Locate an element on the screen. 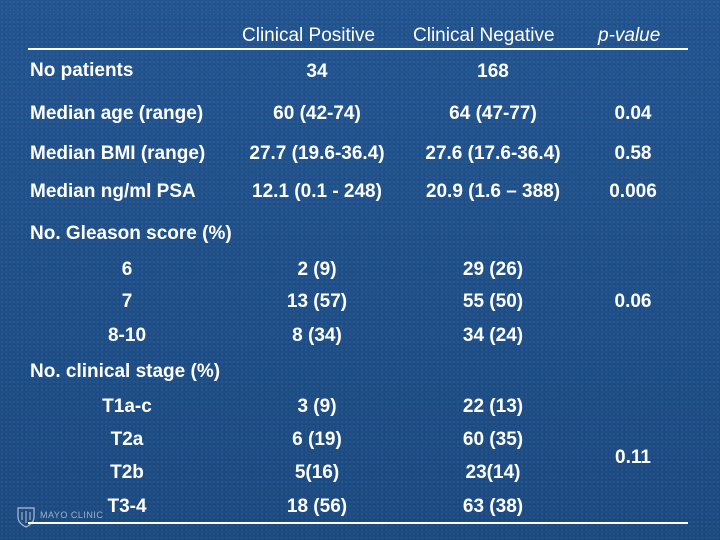  stage-row-label: T2b is located at coordinates (127, 472).